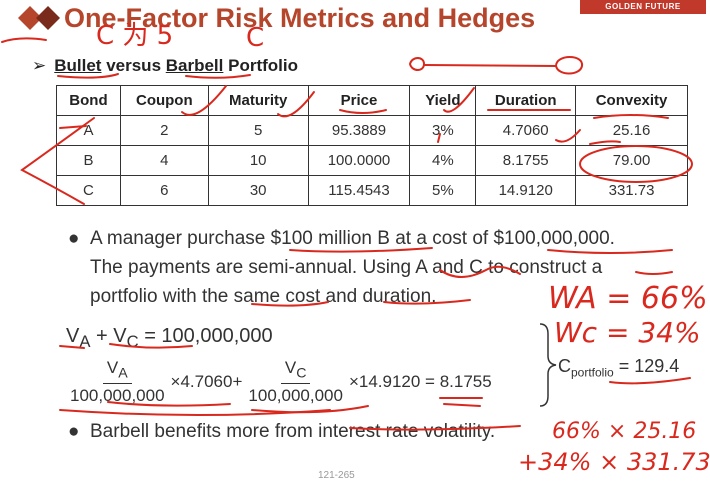 This screenshot has width=710, height=481. Describe the element at coordinates (164, 130) in the screenshot. I see `table-cell: 2` at that location.